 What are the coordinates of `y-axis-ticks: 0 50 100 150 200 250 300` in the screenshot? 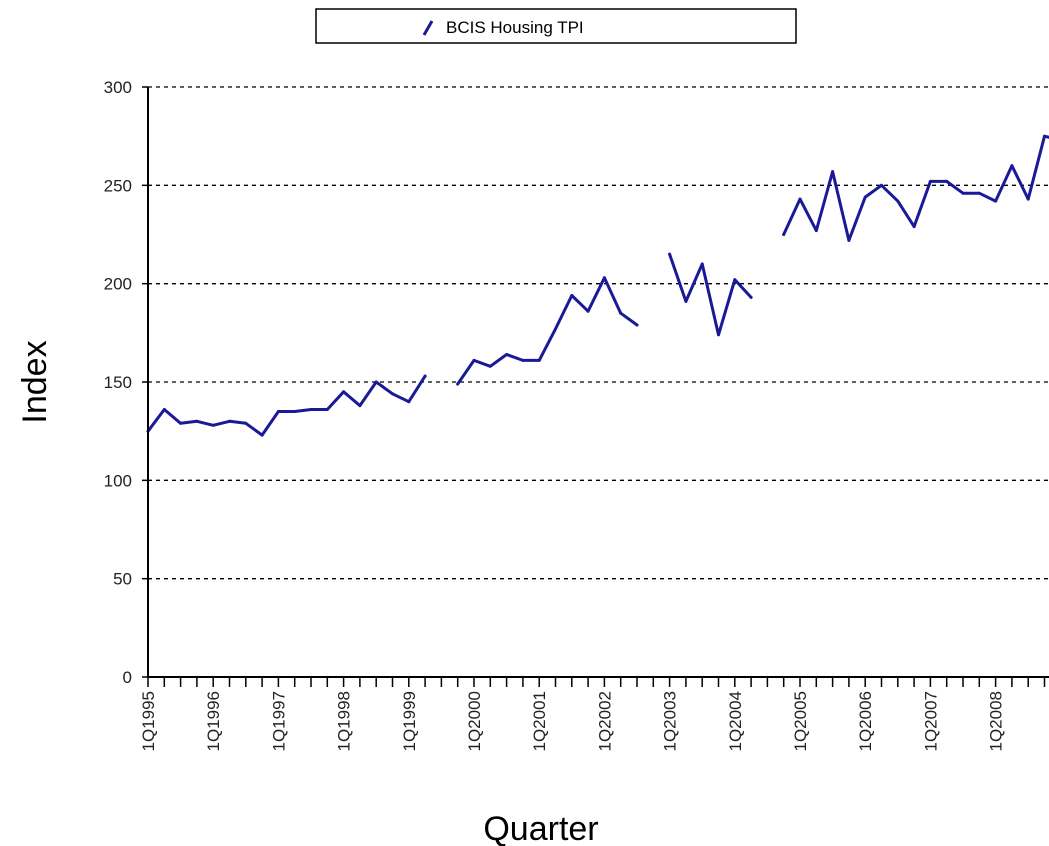 It's located at (126, 382).